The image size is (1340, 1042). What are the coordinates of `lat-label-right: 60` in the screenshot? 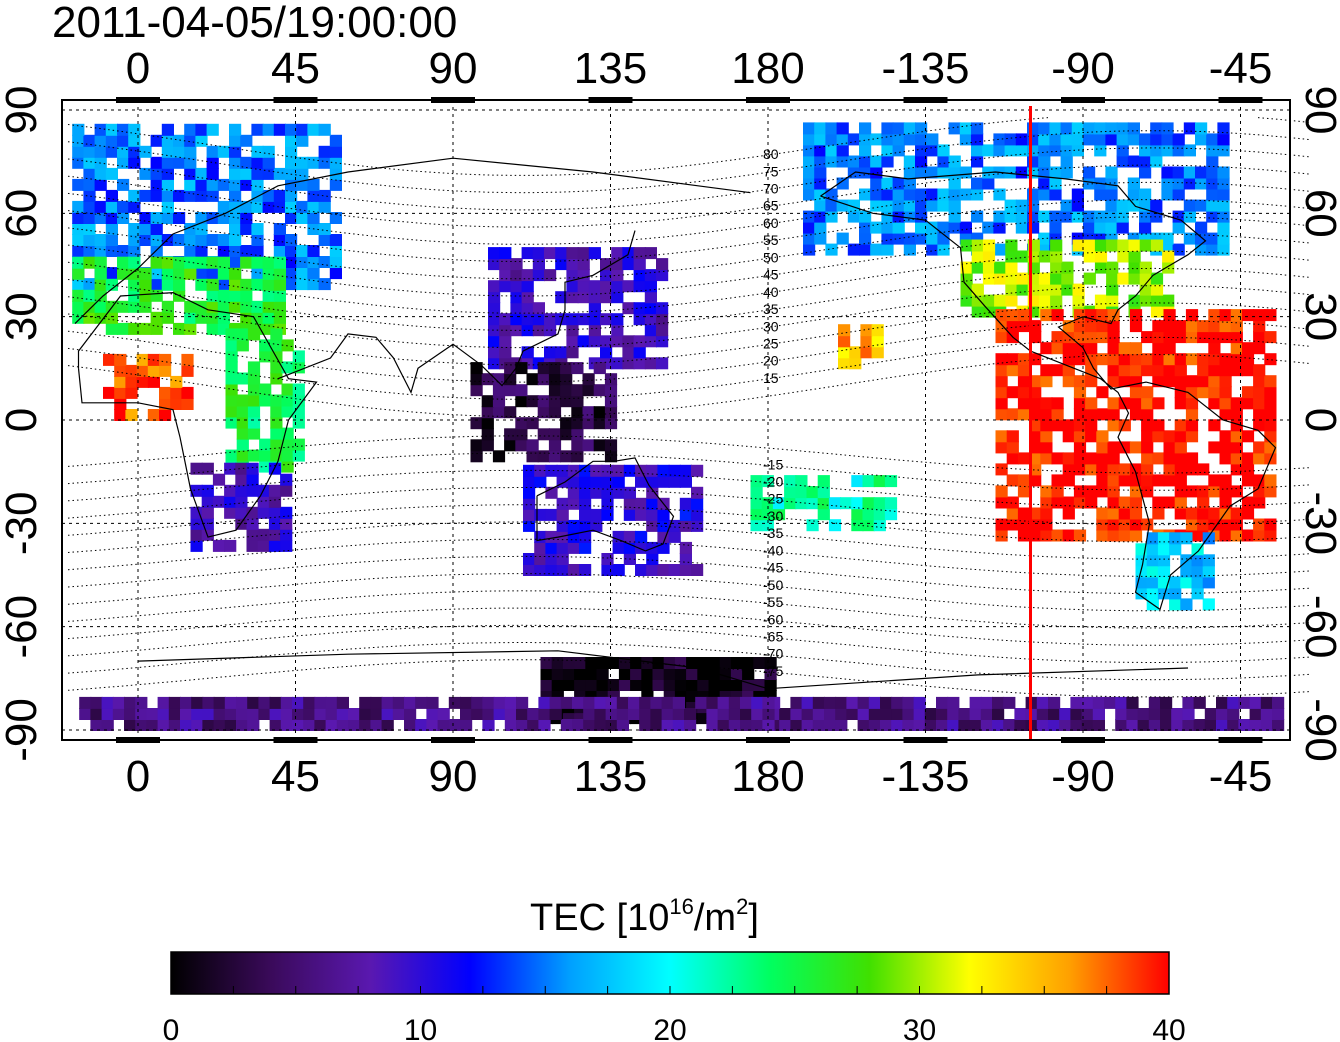 It's located at (1318, 213).